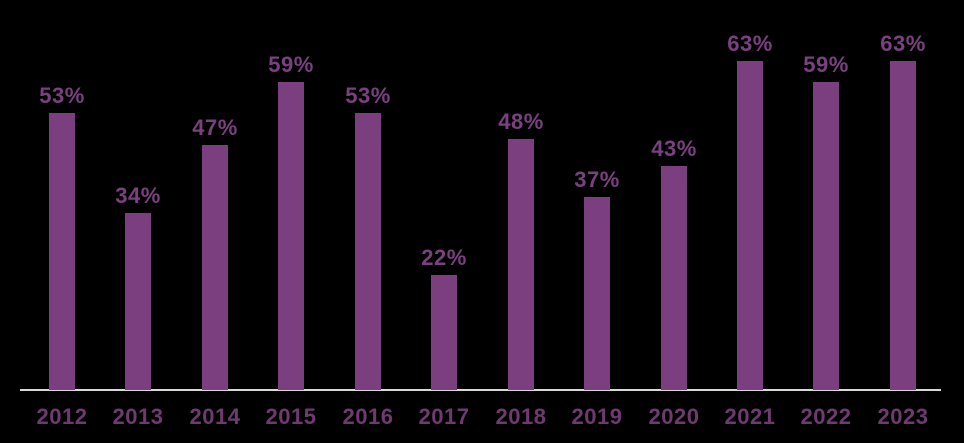 Image resolution: width=964 pixels, height=443 pixels. I want to click on bar-2014, so click(215, 267).